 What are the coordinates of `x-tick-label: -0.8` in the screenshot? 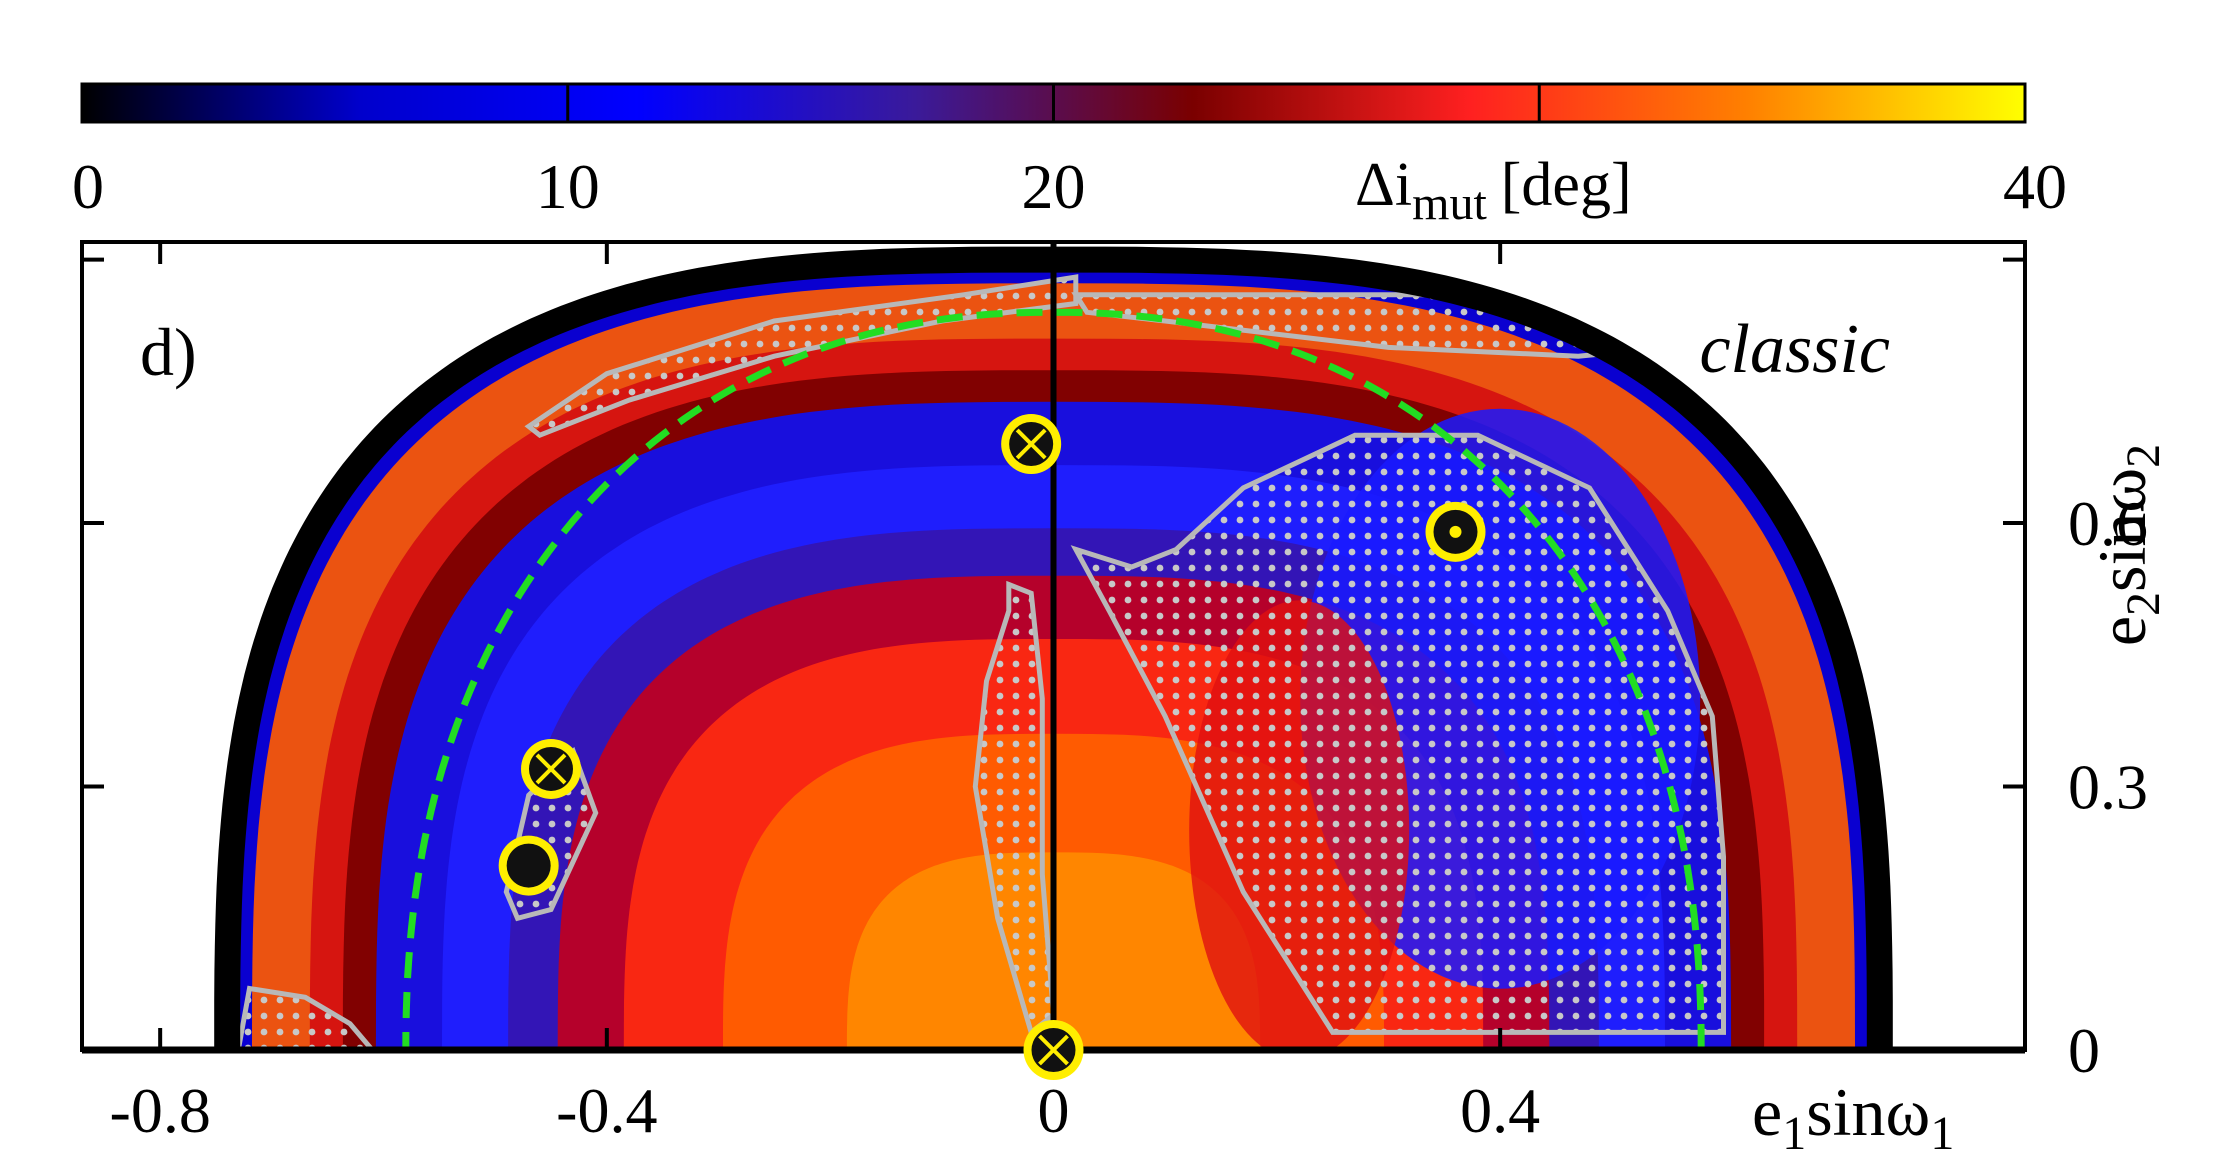 It's located at (160, 1110).